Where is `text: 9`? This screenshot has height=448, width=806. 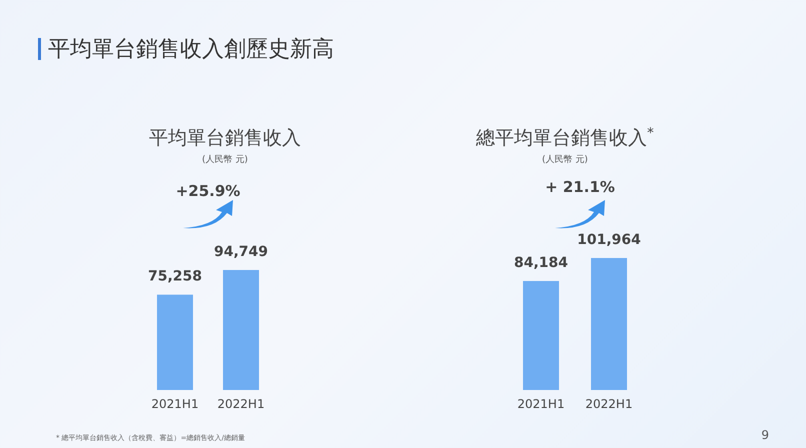 text: 9 is located at coordinates (765, 435).